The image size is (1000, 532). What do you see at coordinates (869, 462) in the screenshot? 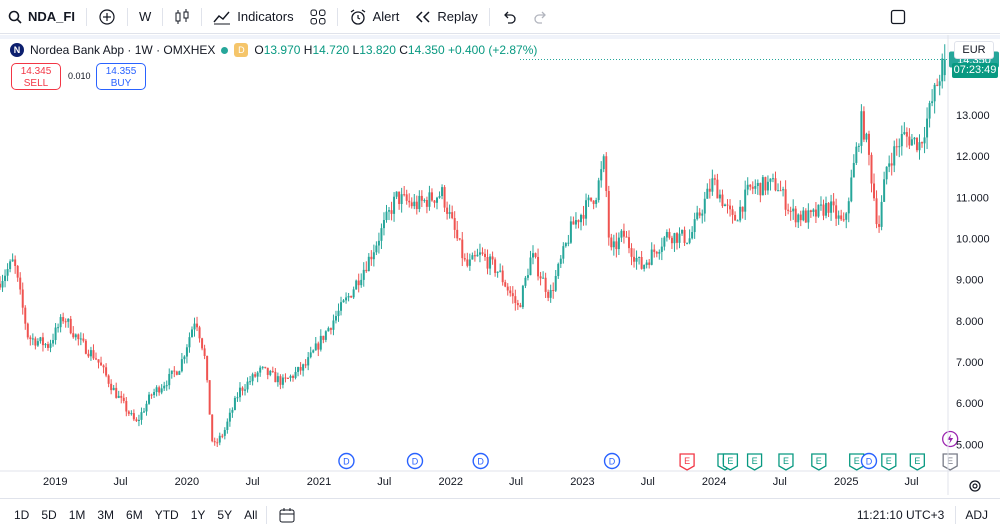
I see `dividend-marker-label: D` at bounding box center [869, 462].